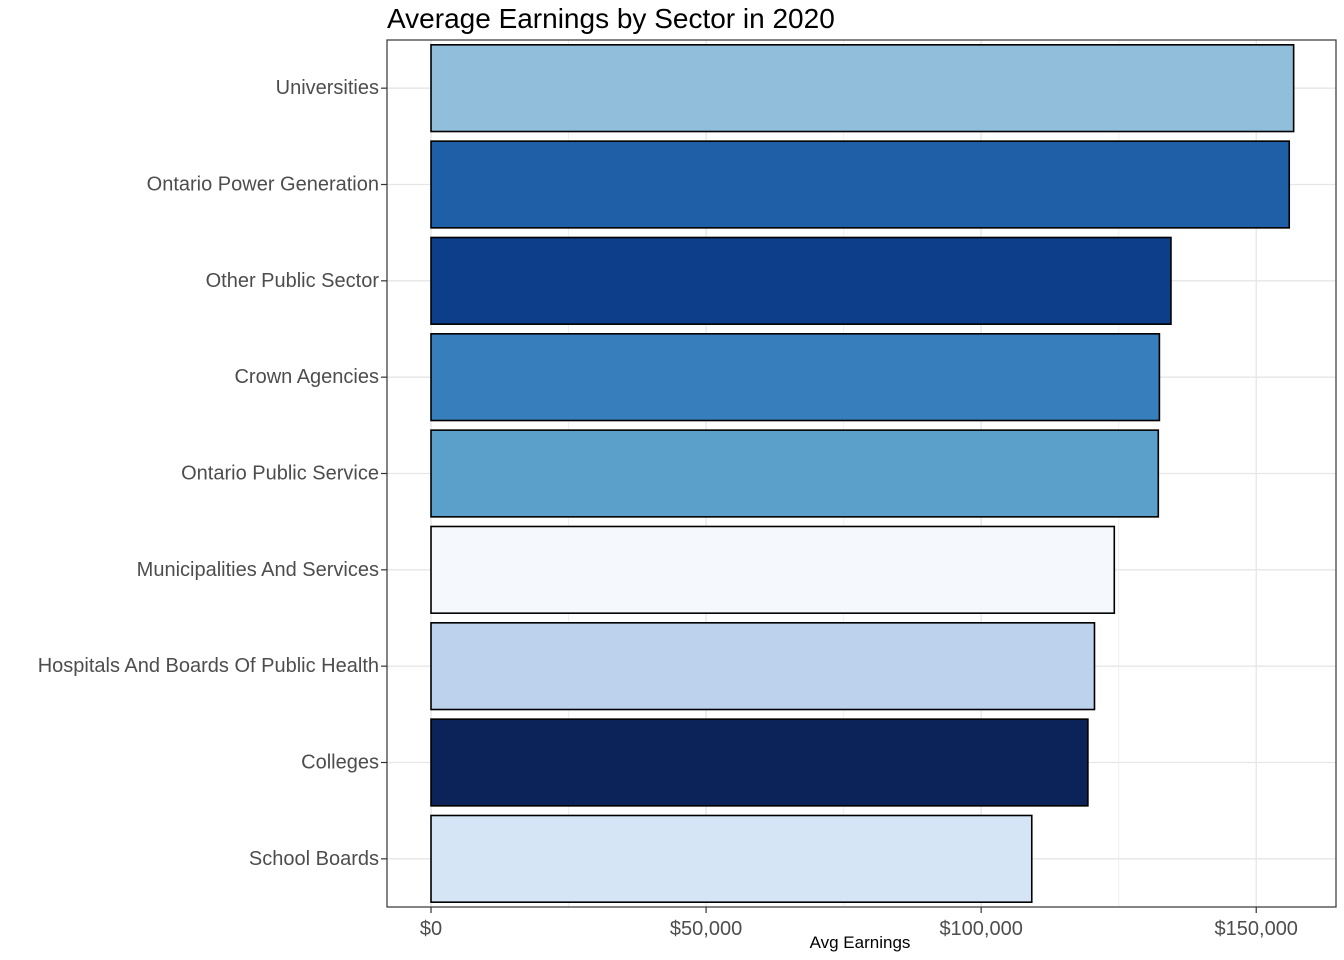  I want to click on x-tick-label: $0, so click(431, 929).